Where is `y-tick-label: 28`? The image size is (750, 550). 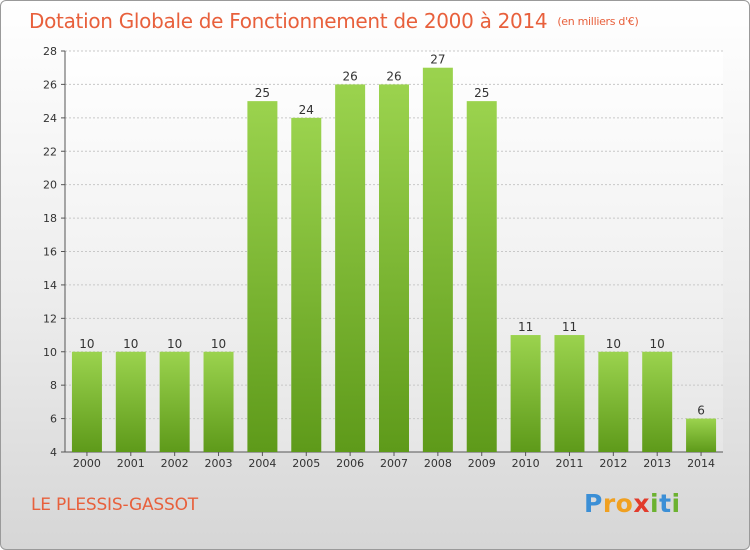 y-tick-label: 28 is located at coordinates (50, 51).